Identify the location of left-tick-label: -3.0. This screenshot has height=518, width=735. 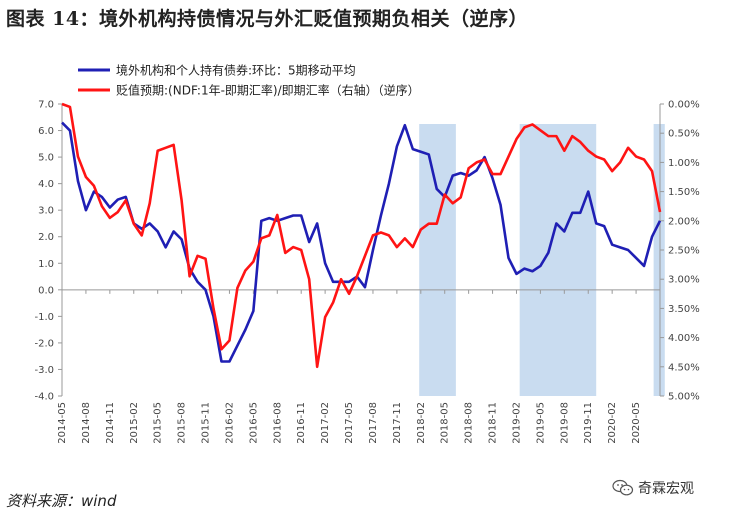
(44, 370).